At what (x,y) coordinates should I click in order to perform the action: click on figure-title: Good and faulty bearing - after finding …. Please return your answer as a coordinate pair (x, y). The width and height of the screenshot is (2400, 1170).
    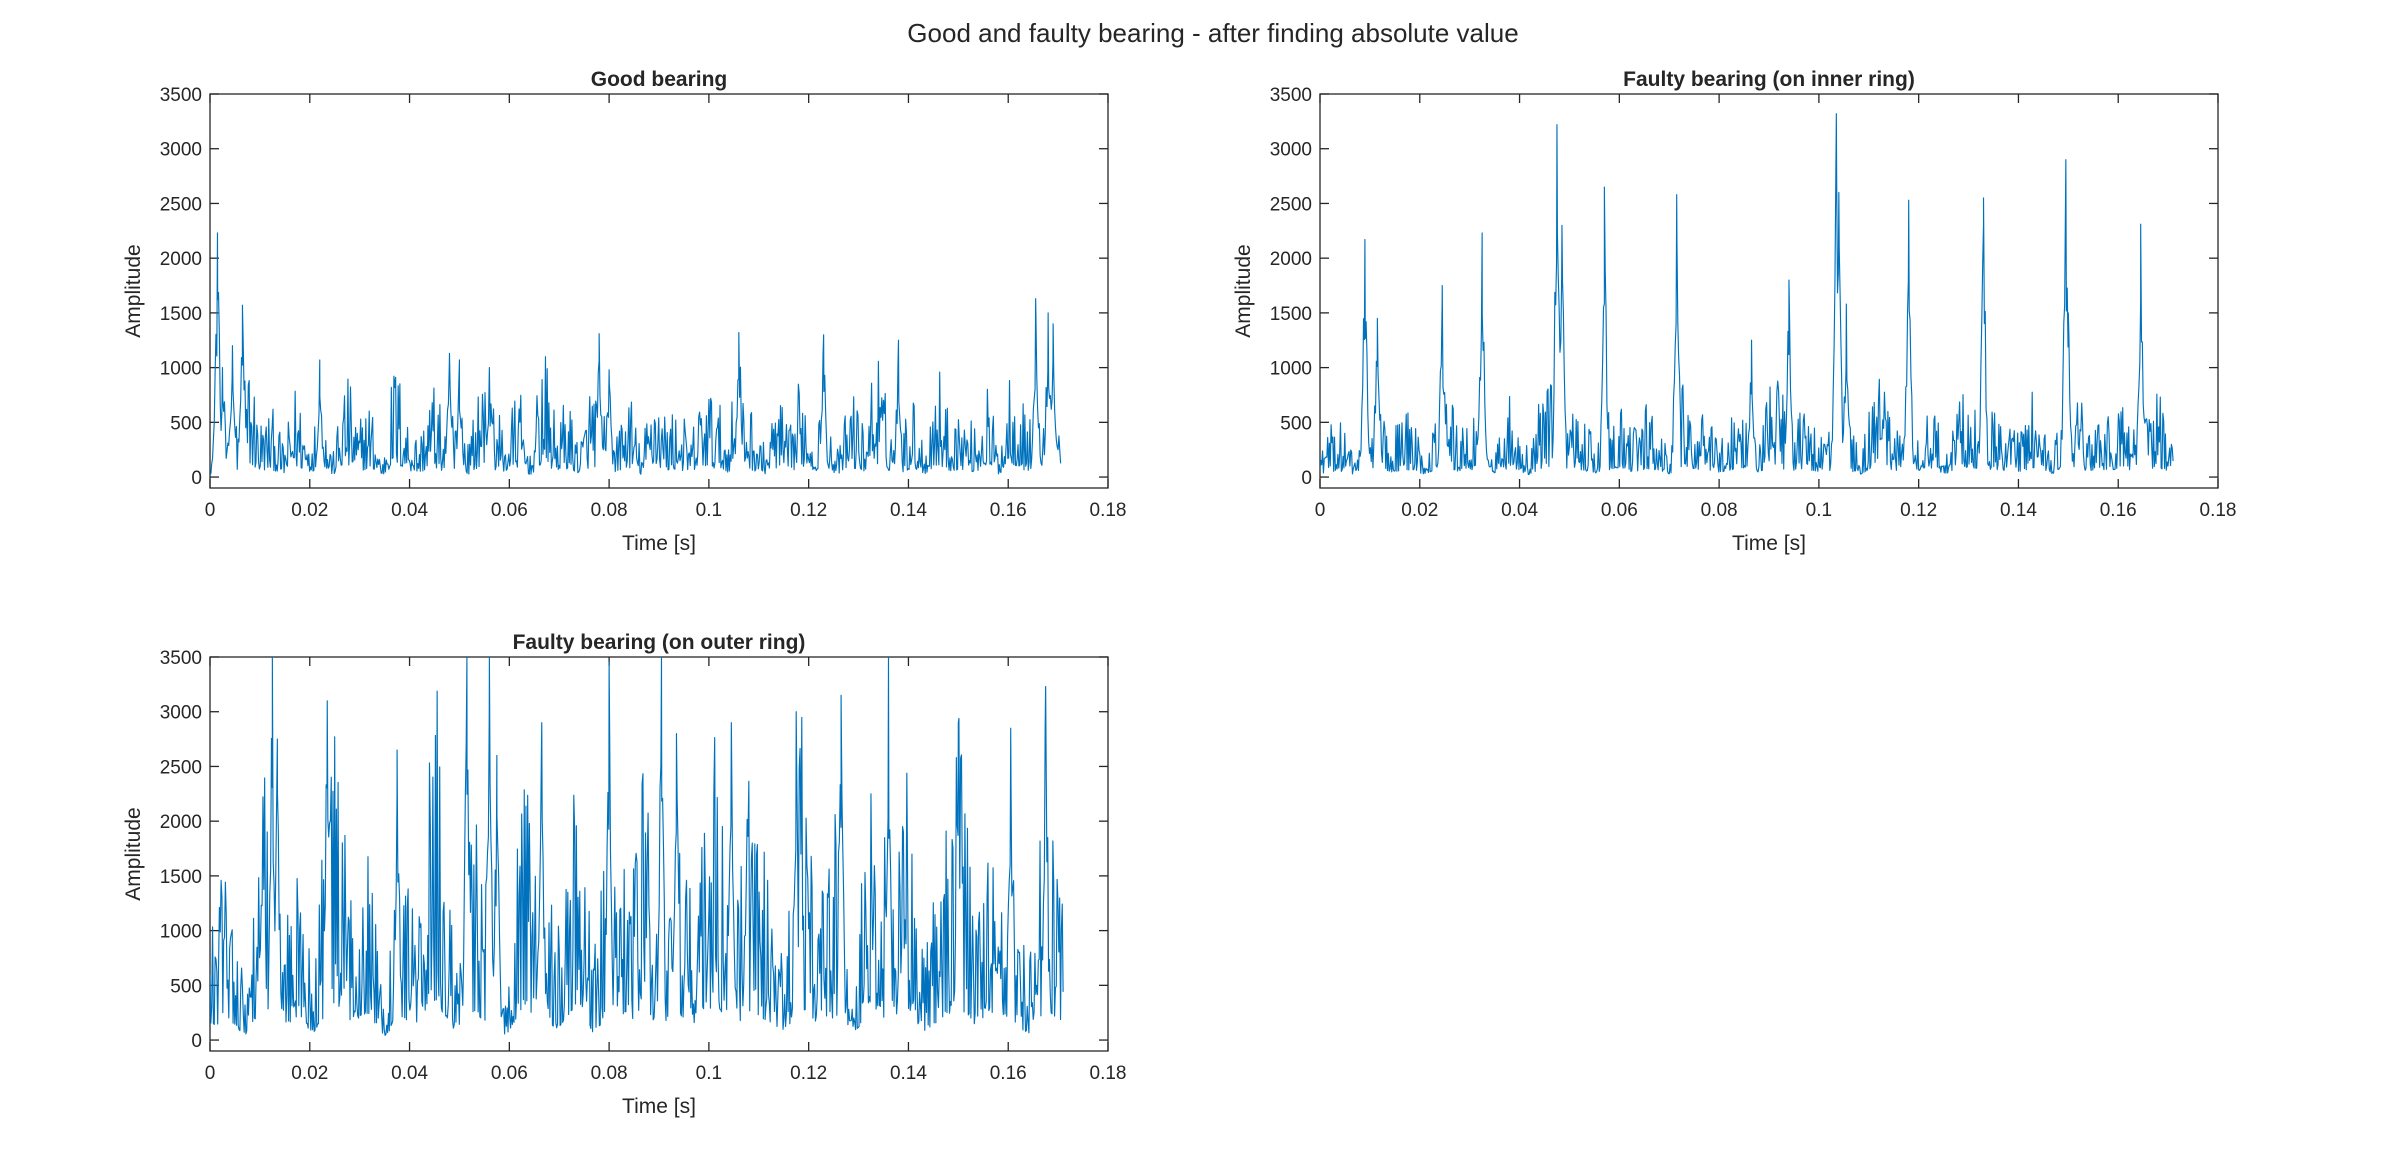
    Looking at the image, I should click on (1212, 33).